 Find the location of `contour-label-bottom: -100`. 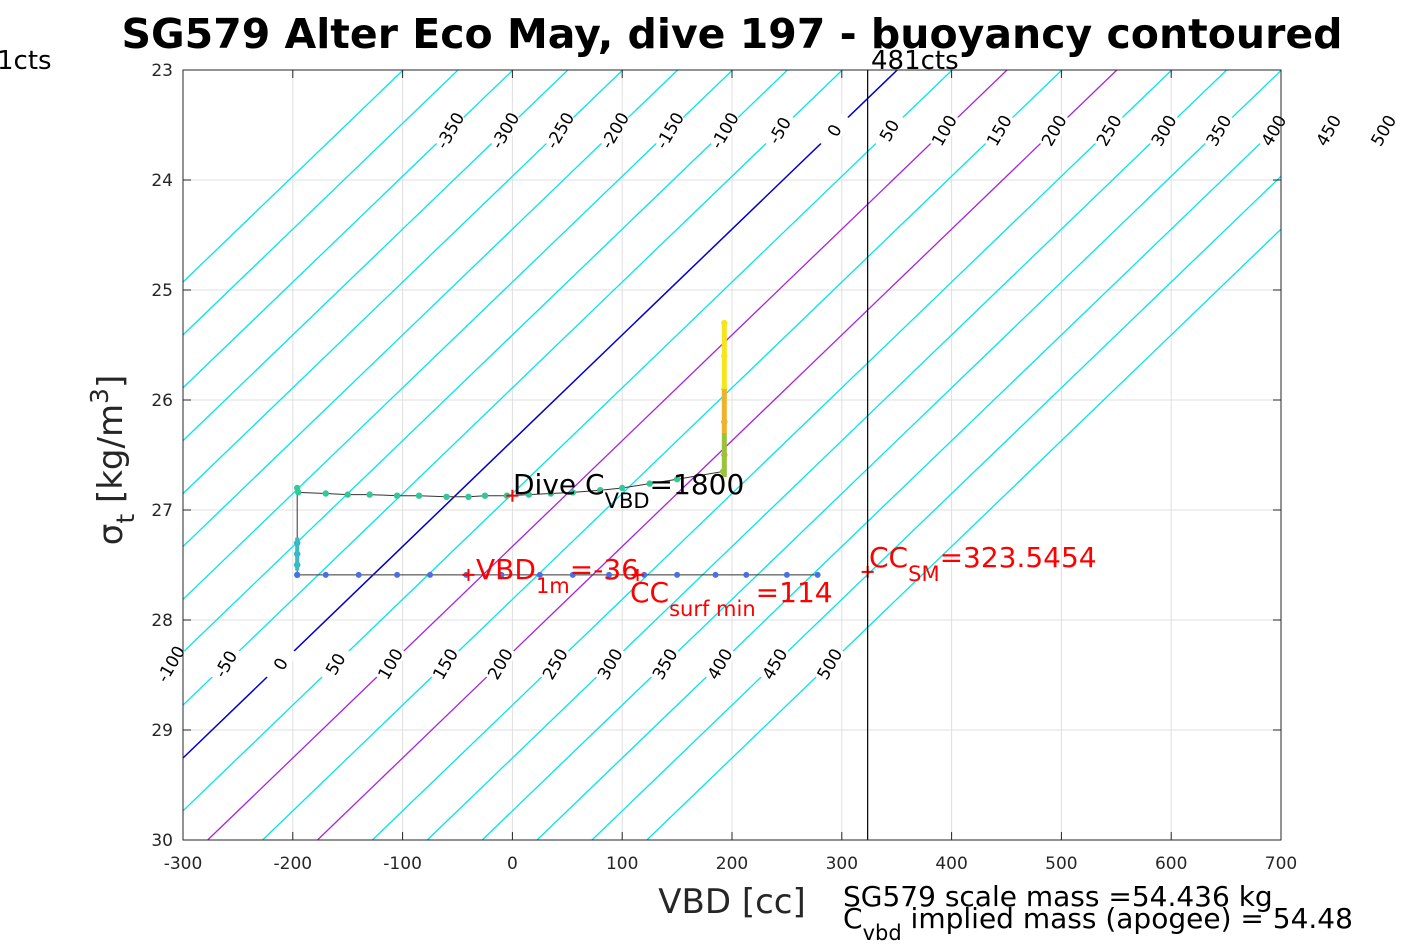

contour-label-bottom: -100 is located at coordinates (171, 664).